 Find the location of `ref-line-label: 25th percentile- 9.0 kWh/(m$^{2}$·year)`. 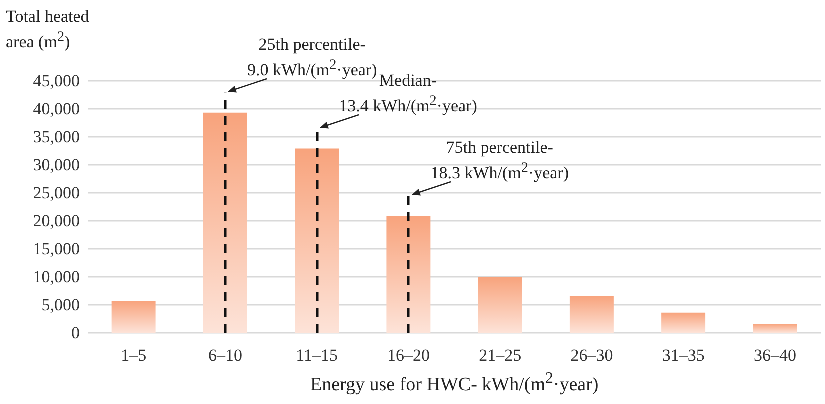

ref-line-label: 25th percentile- 9.0 kWh/(m$^{2}$·year) is located at coordinates (312, 57).